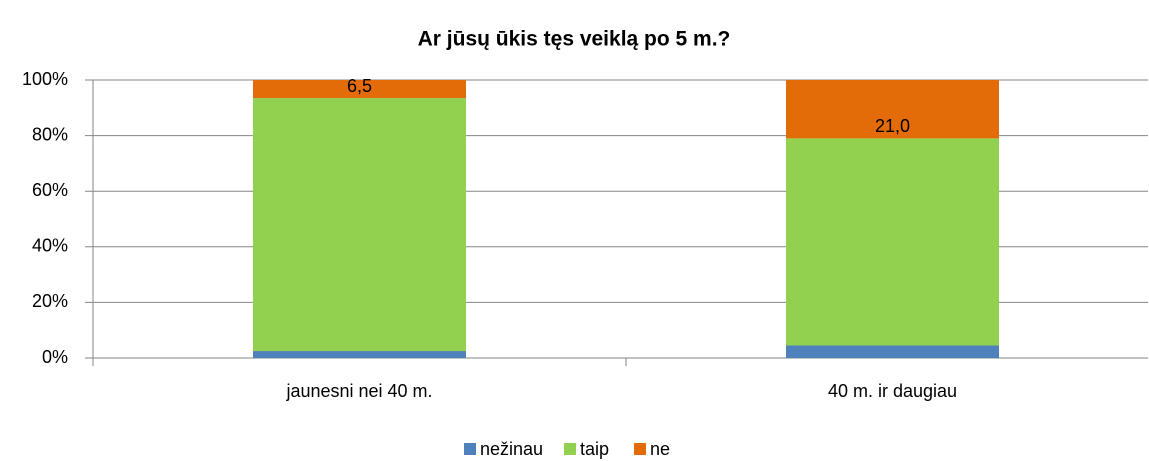  I want to click on y-tick-label: 20%, so click(50, 301).